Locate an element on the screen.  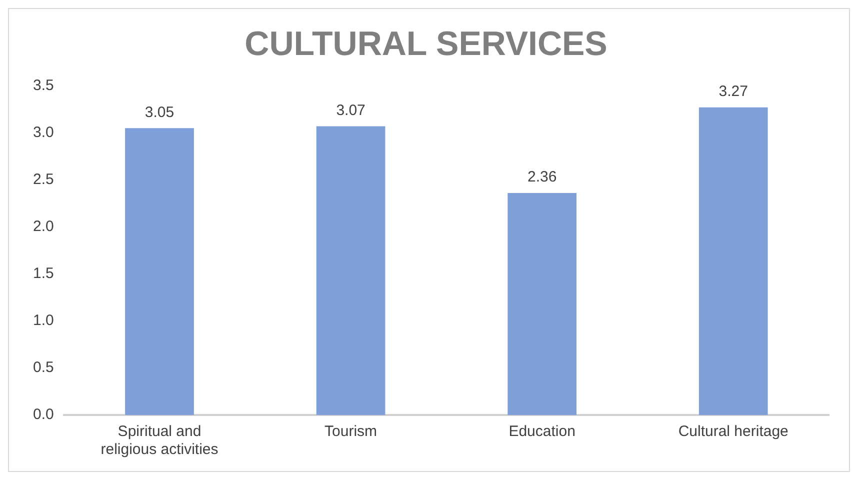
x-tick-label: Tourism is located at coordinates (351, 431).